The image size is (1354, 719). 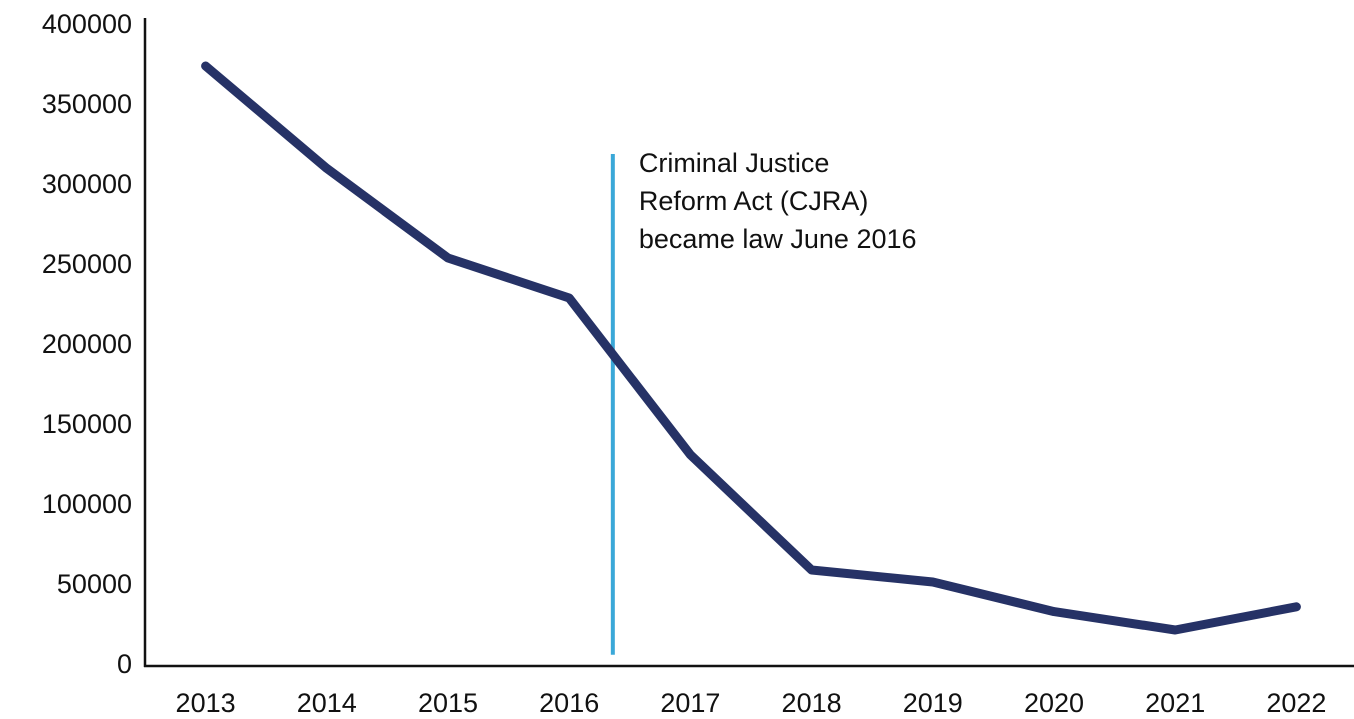 What do you see at coordinates (569, 703) in the screenshot?
I see `x-tick-label: 2016` at bounding box center [569, 703].